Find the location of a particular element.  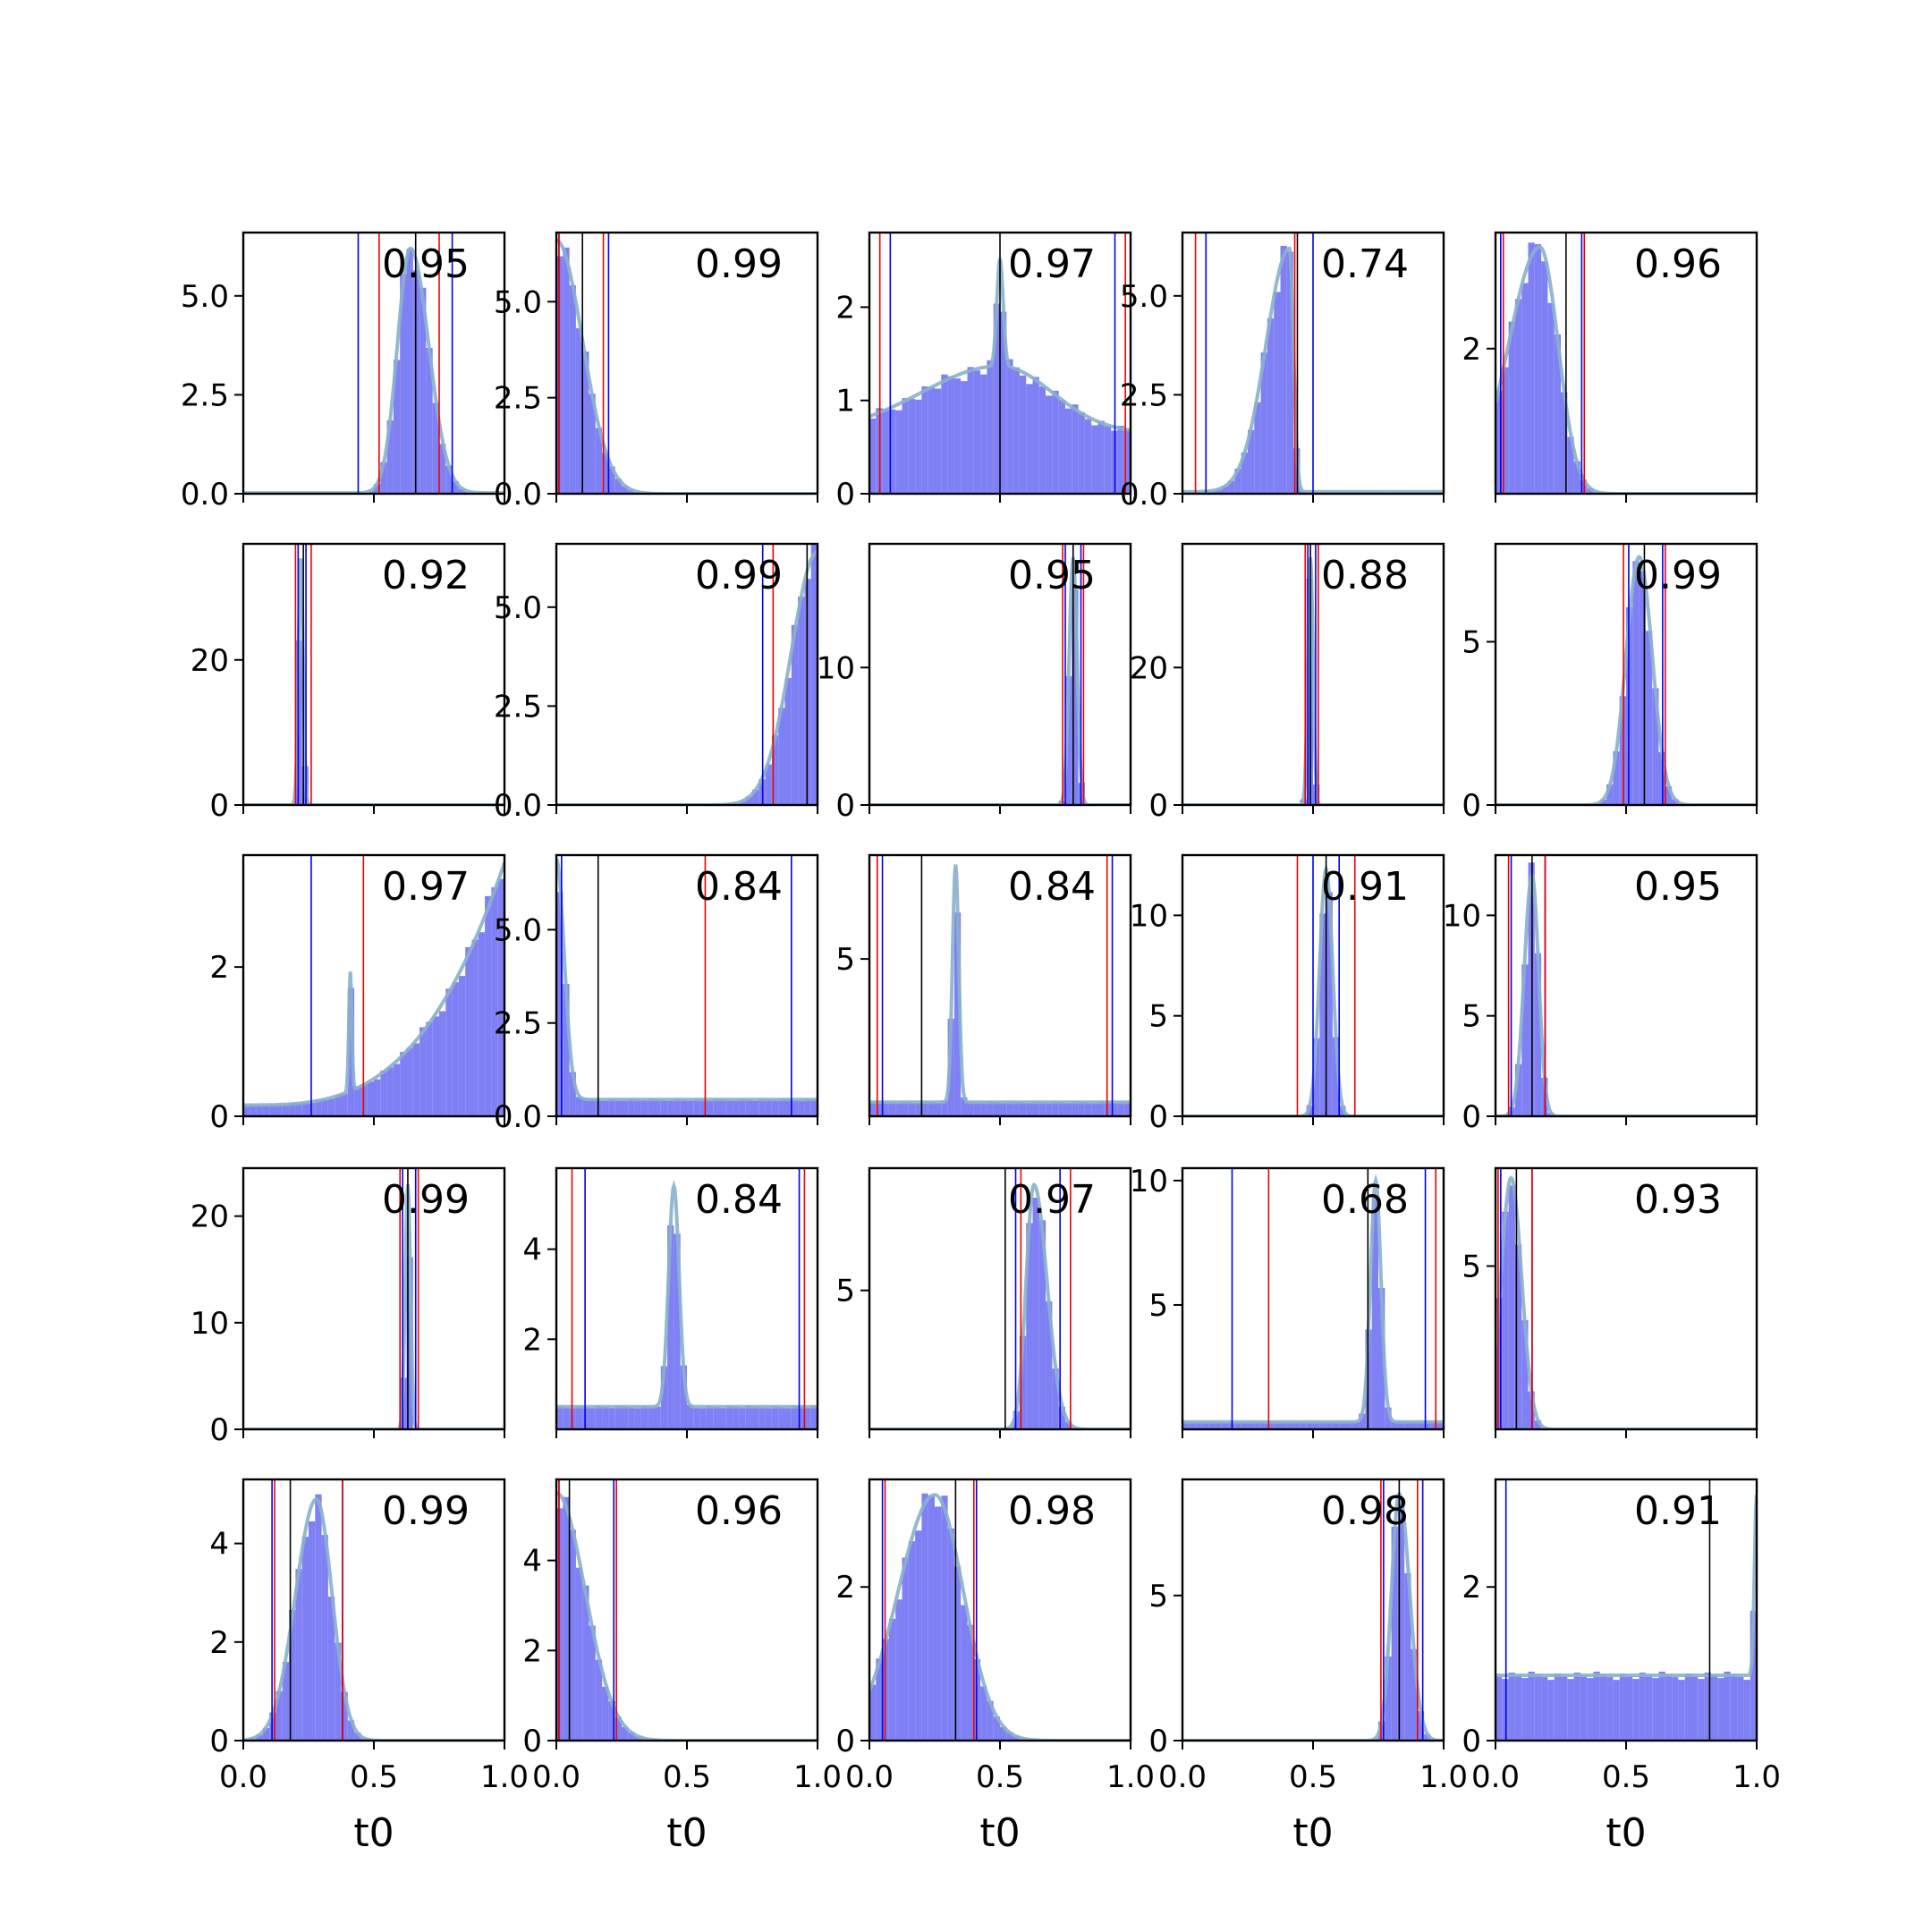

score-annotation: 0.98 is located at coordinates (1365, 1511).